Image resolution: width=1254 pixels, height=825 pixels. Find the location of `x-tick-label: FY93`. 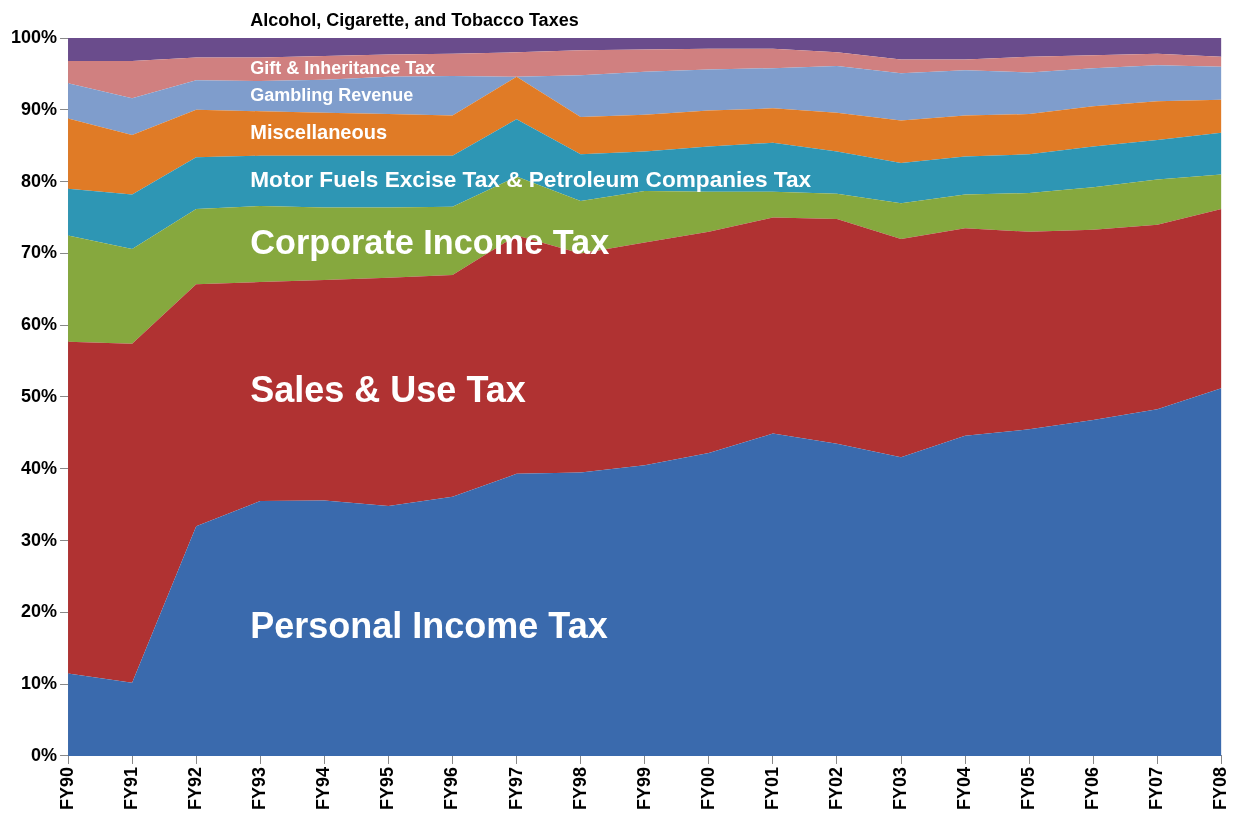

x-tick-label: FY93 is located at coordinates (259, 788).